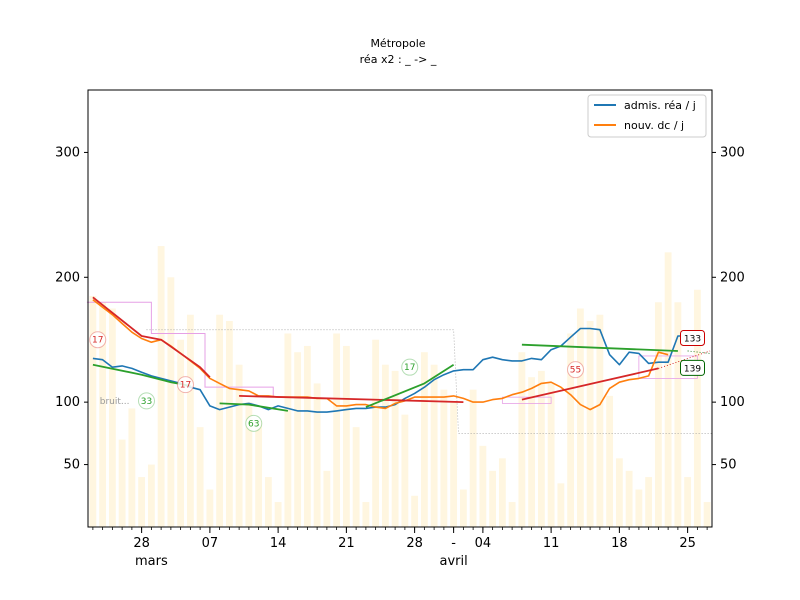 The image size is (800, 600). I want to click on y-tick-label-left: 50, so click(71, 465).